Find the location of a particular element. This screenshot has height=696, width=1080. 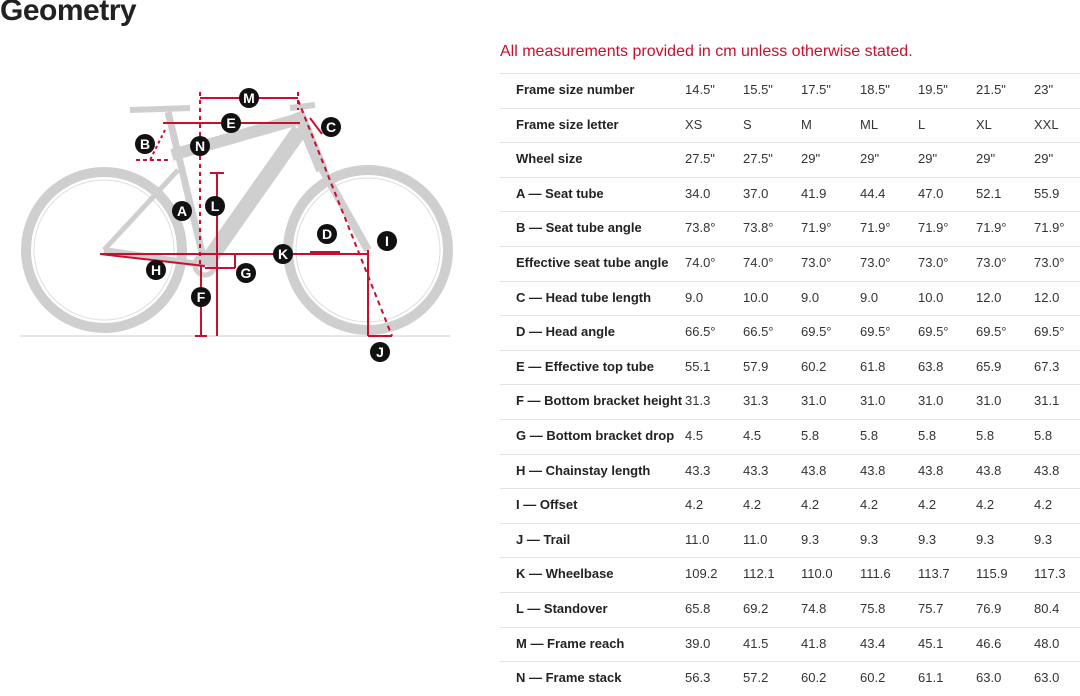

measure-badge: H is located at coordinates (156, 270).